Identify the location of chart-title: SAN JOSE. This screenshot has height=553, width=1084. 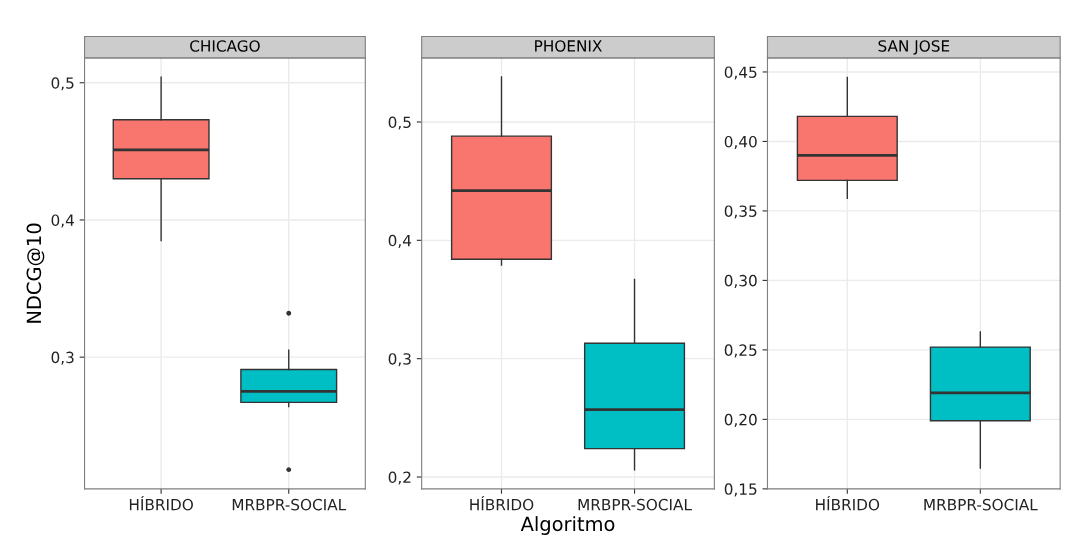
(914, 47).